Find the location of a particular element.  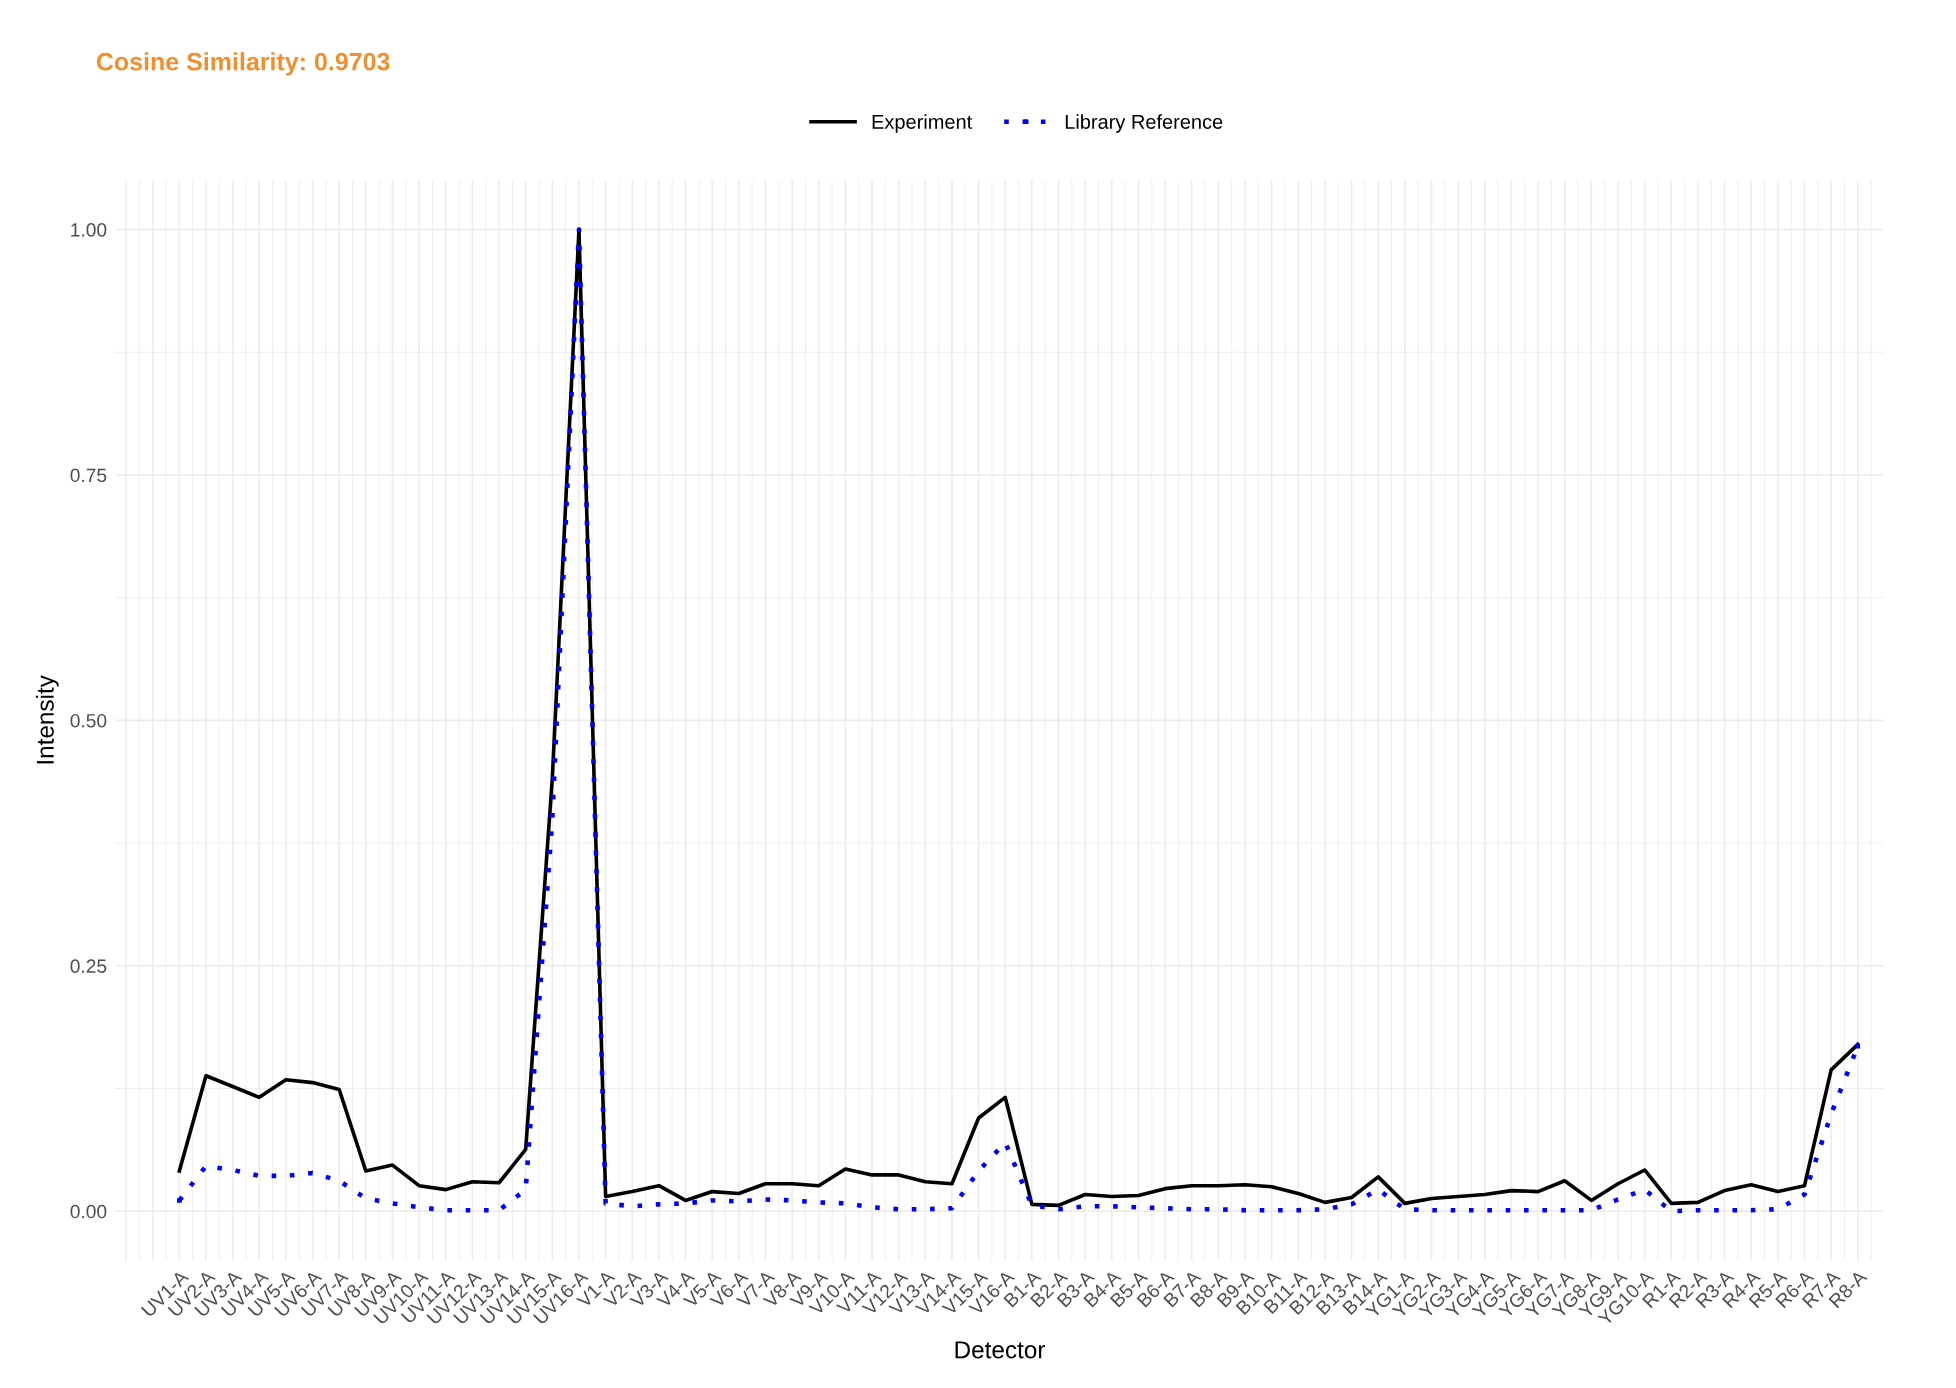

y-tick-label: 0.75 is located at coordinates (88, 475).